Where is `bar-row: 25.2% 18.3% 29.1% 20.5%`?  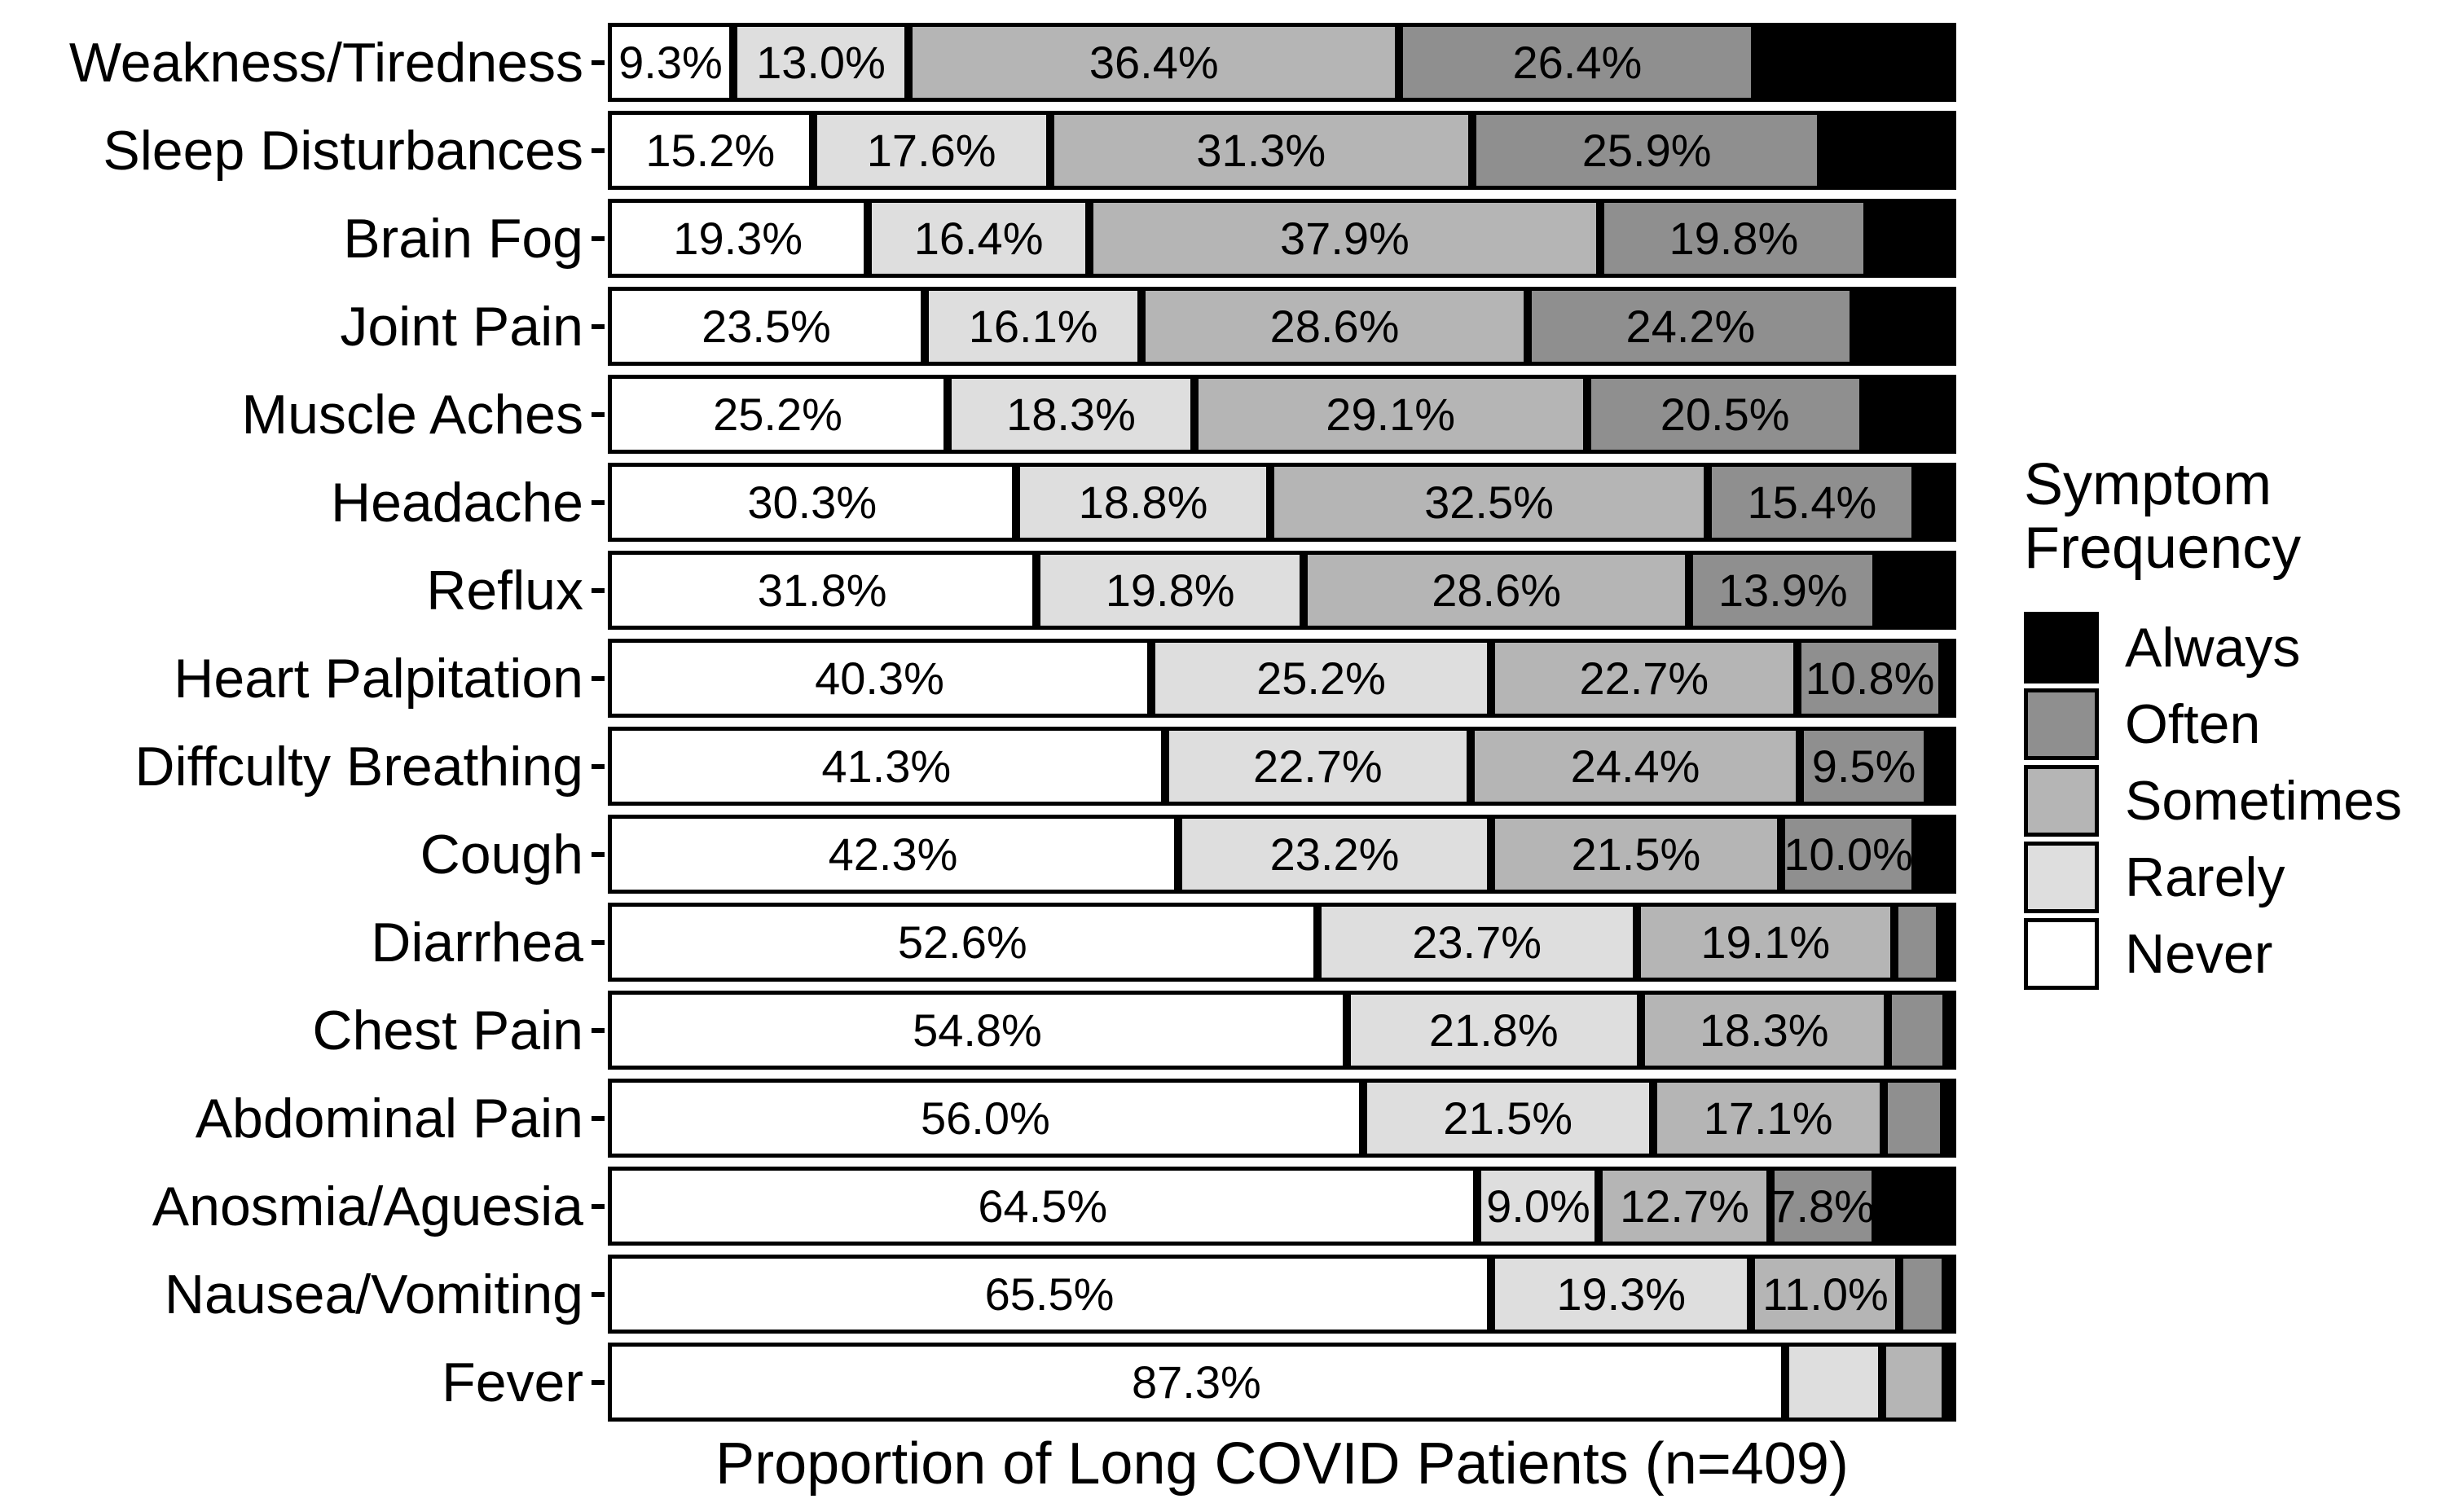
bar-row: 25.2% 18.3% 29.1% 20.5% is located at coordinates (1282, 414).